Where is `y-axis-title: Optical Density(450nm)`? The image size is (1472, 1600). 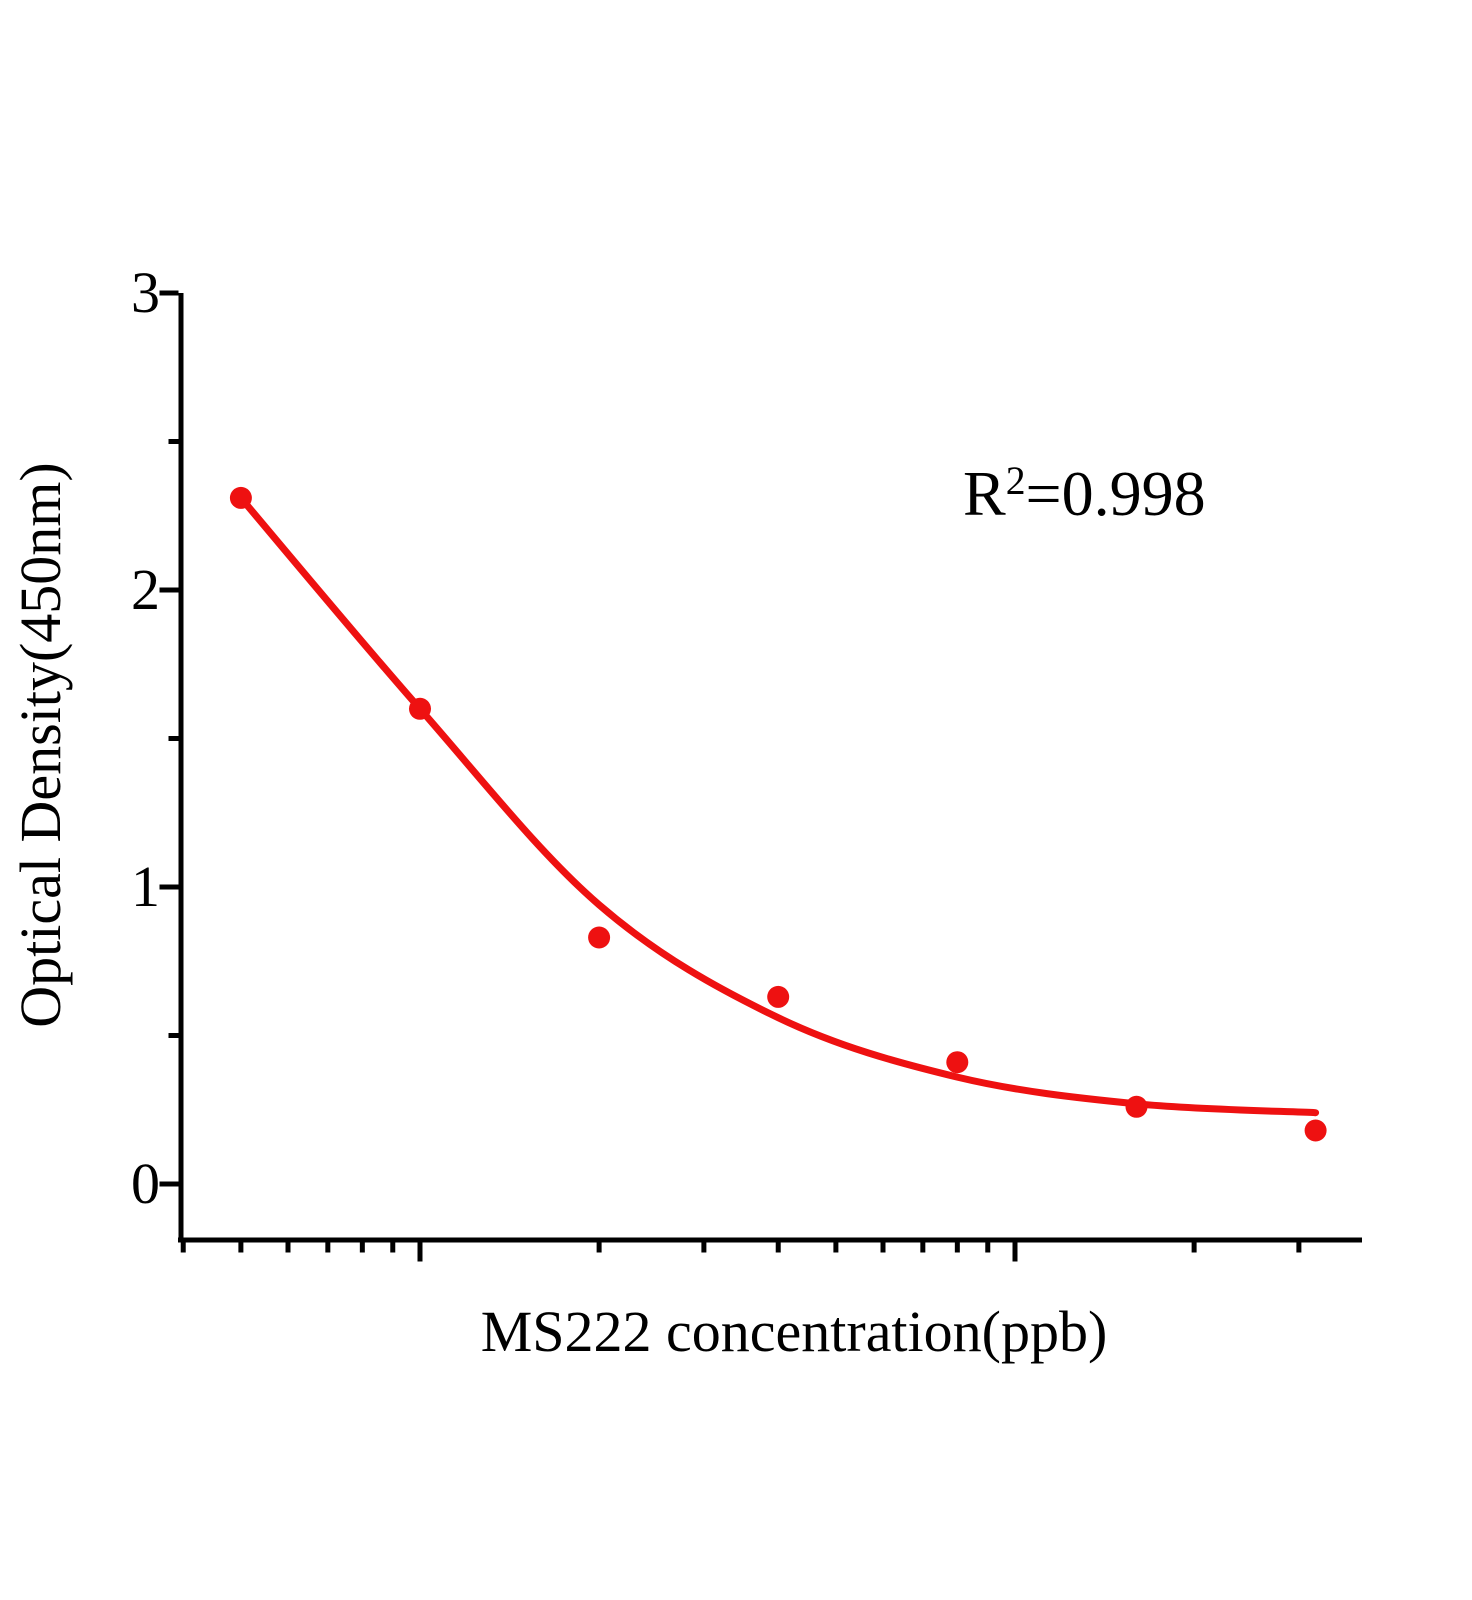 y-axis-title: Optical Density(450nm) is located at coordinates (40, 745).